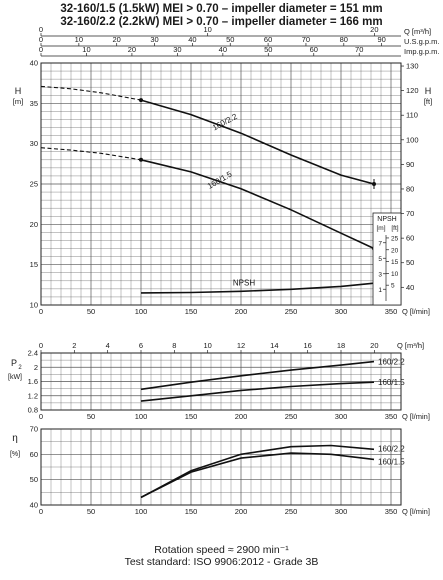 The image size is (443, 580). Describe the element at coordinates (34, 103) in the screenshot. I see `y-tick-label: 35` at that location.